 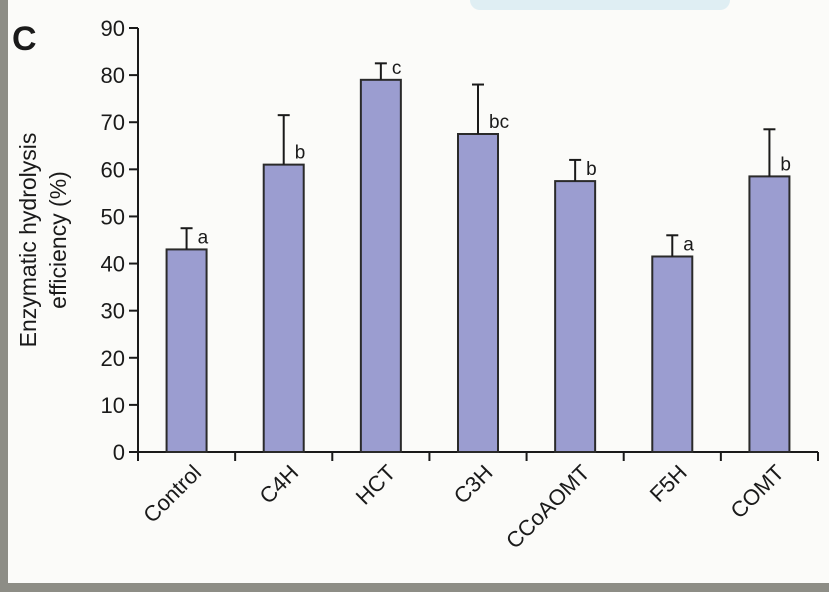 I want to click on y-tick-label: 0, so click(x=119, y=452).